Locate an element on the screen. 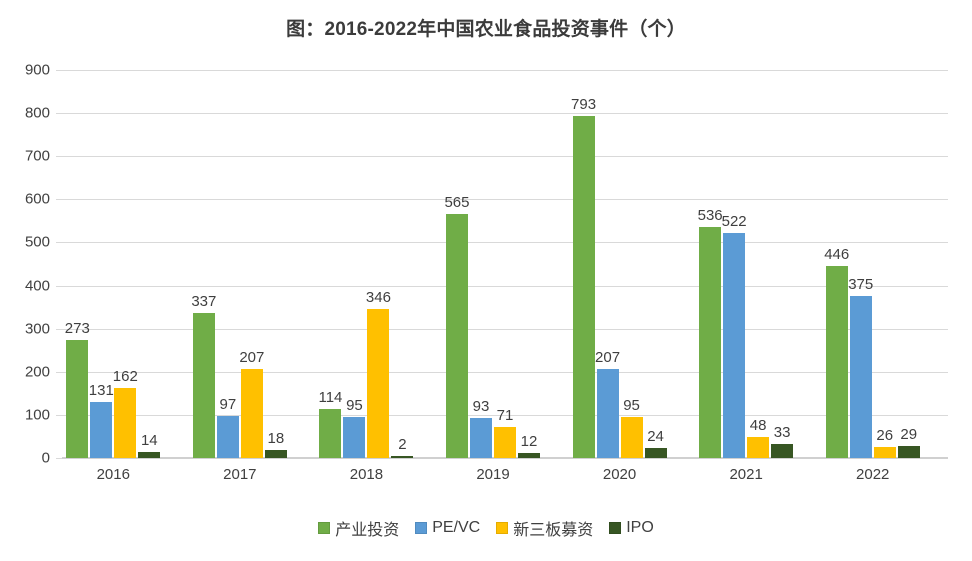 The image size is (972, 561). bar-group: 114 95 346 2 is located at coordinates (378, 264).